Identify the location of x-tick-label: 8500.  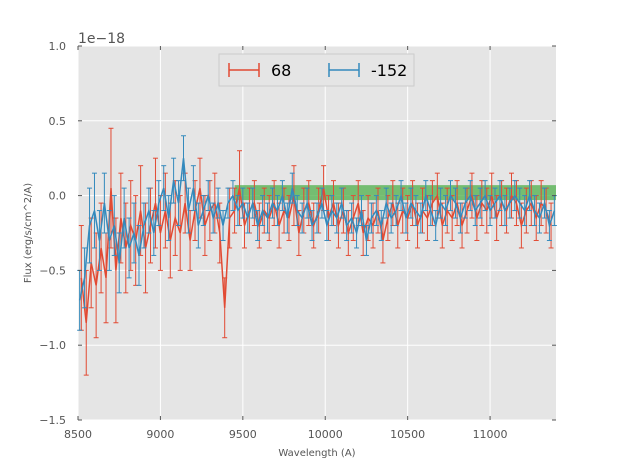
(78, 434).